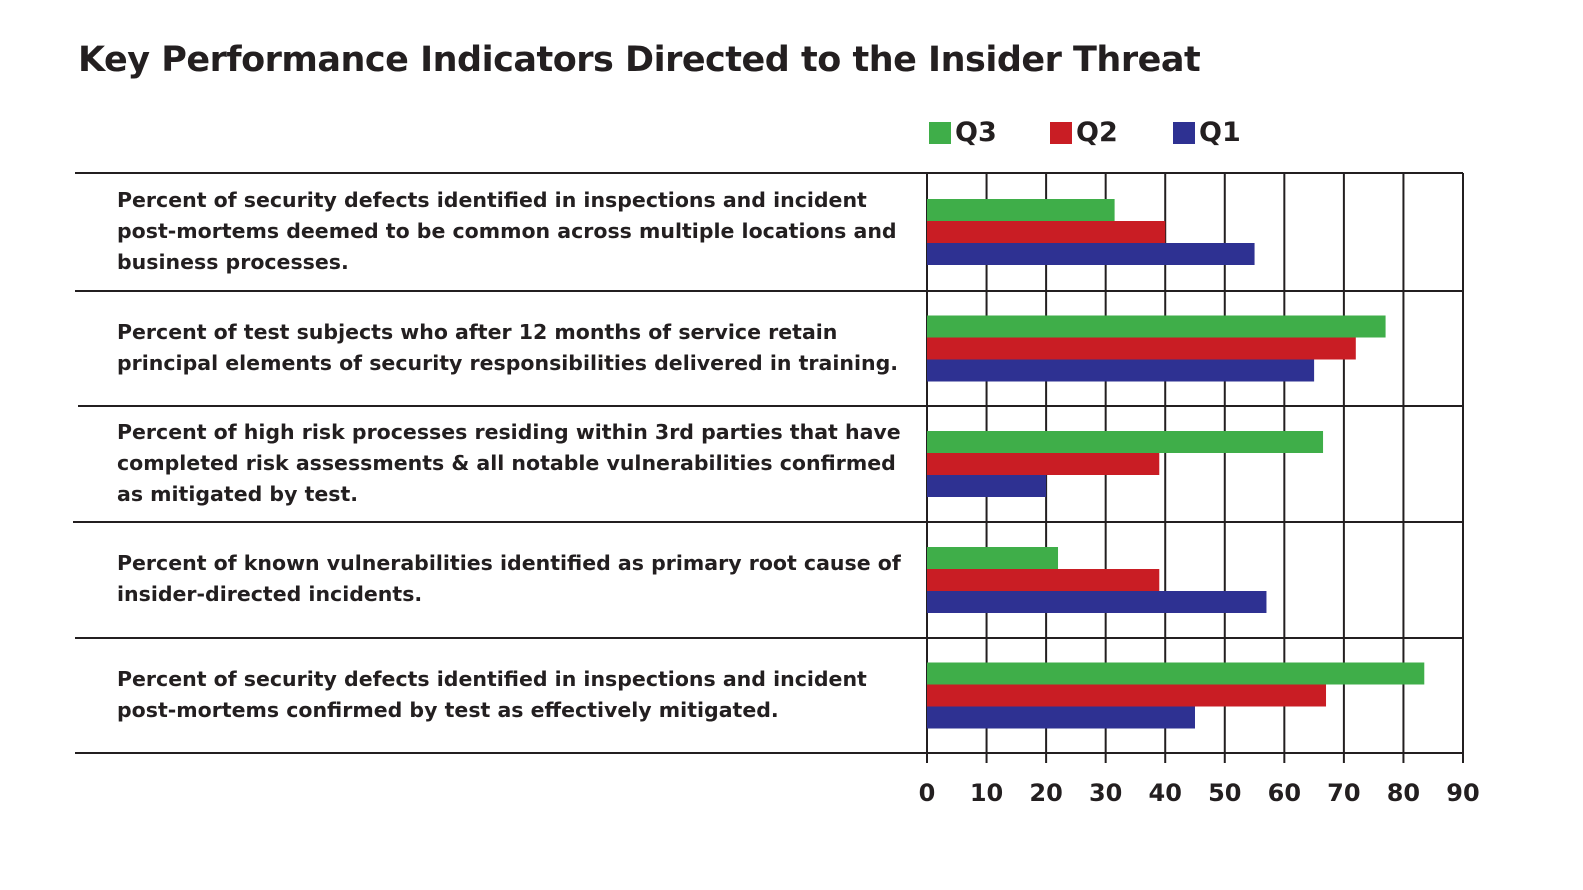 The height and width of the screenshot is (890, 1583). I want to click on x-tick-label: 90, so click(1462, 793).